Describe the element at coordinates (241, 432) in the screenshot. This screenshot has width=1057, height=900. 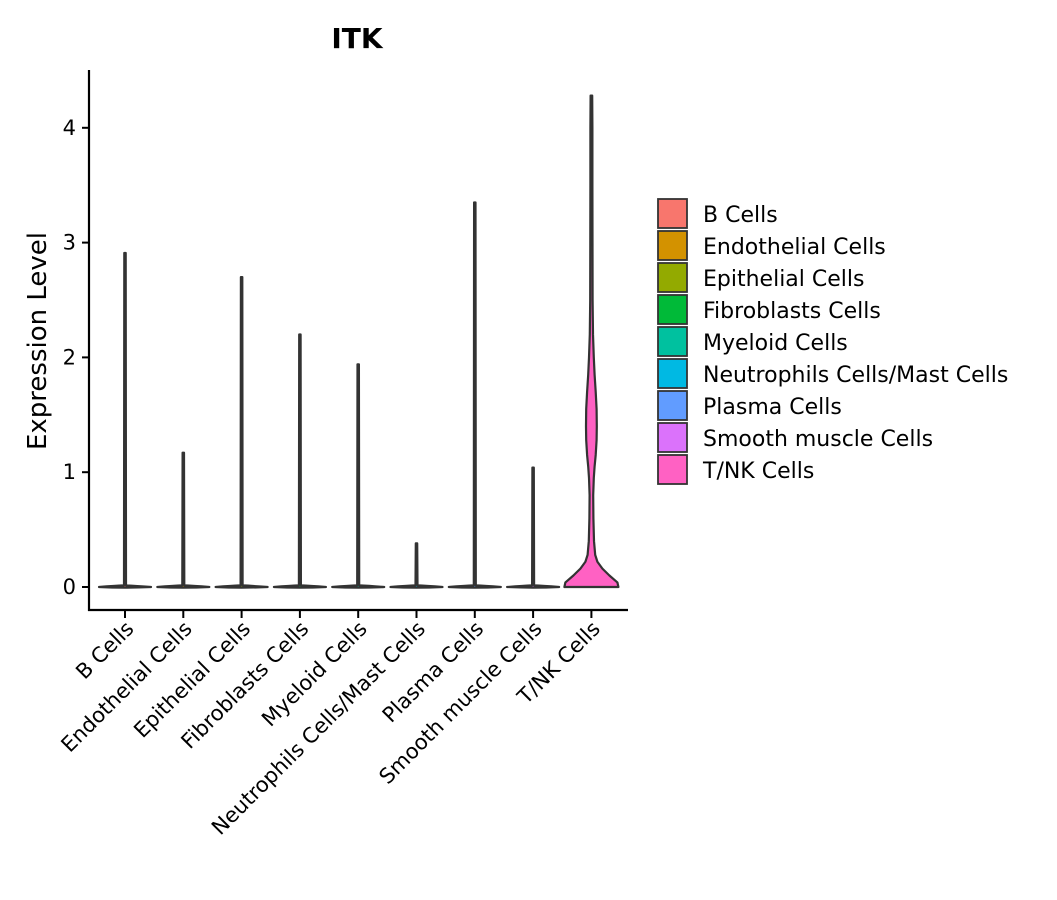
I see `violin-epithelial-cells` at that location.